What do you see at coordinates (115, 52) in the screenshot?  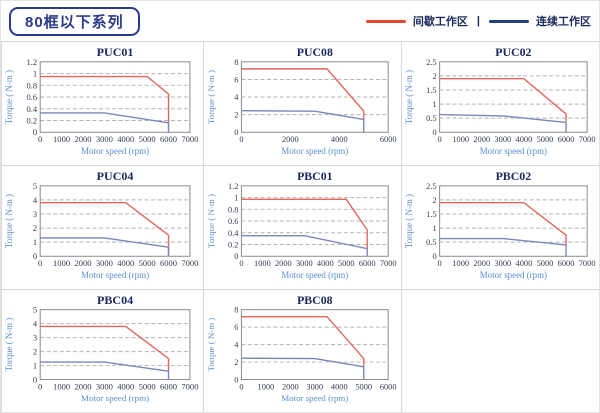 I see `svg-text: PUC01` at bounding box center [115, 52].